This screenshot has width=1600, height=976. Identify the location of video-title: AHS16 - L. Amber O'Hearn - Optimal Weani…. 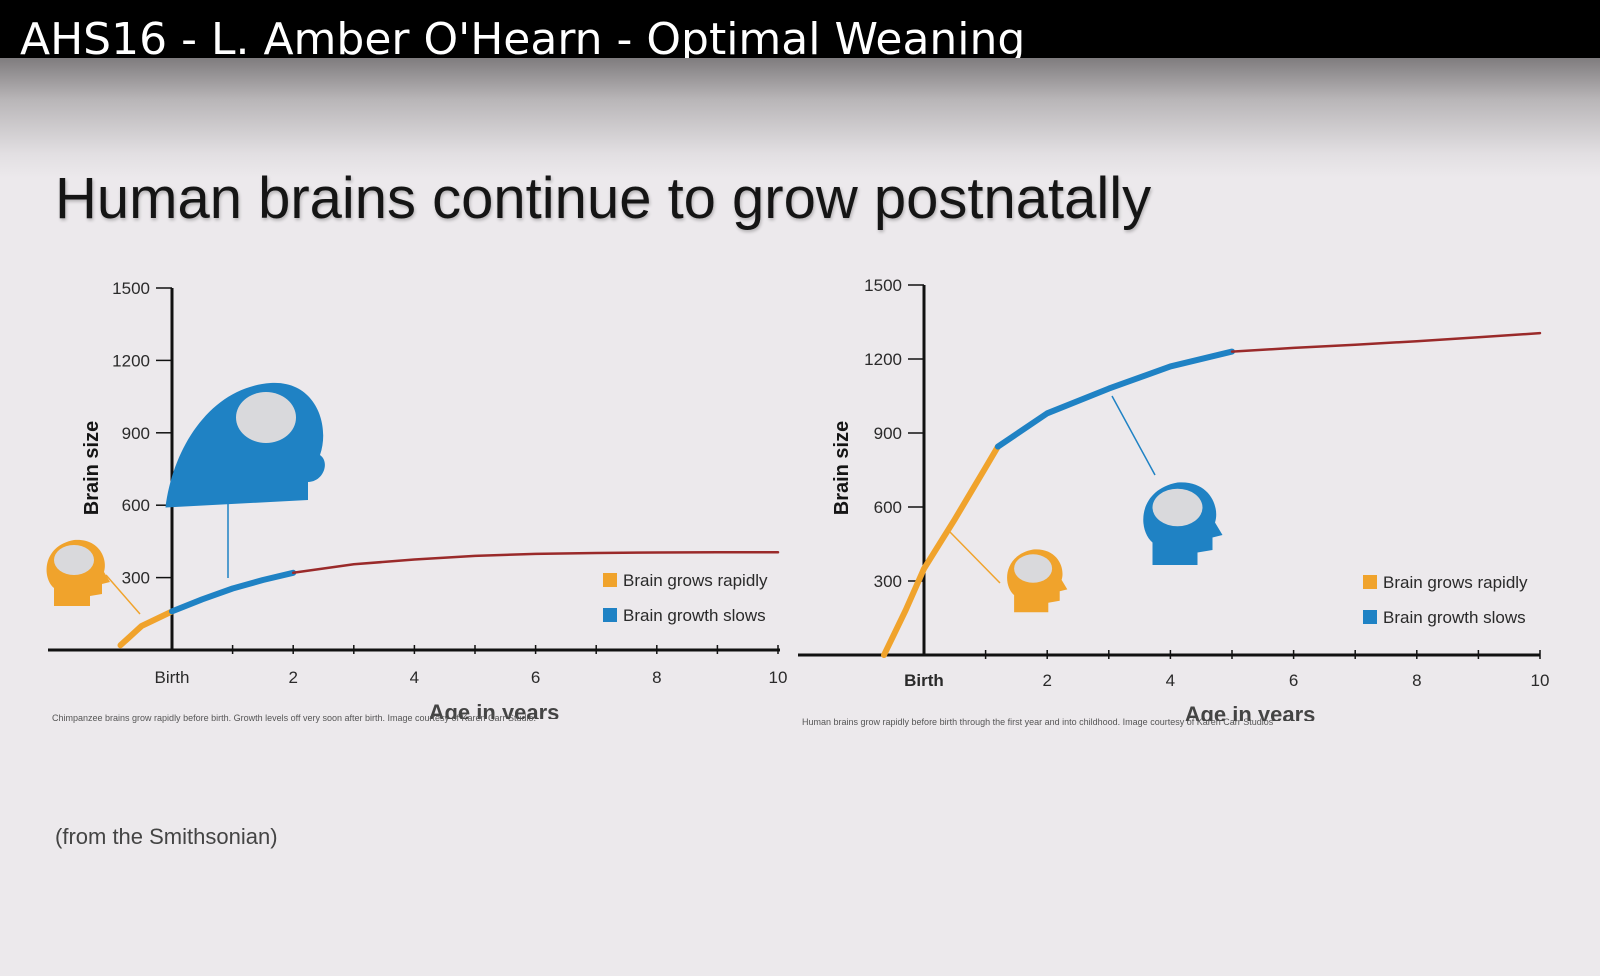
(523, 39).